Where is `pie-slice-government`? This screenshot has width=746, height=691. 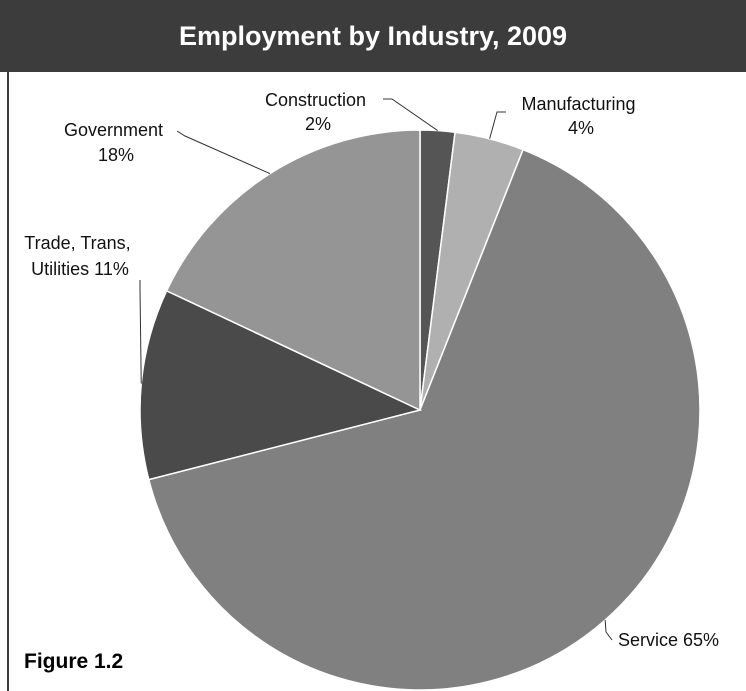
pie-slice-government is located at coordinates (293, 270).